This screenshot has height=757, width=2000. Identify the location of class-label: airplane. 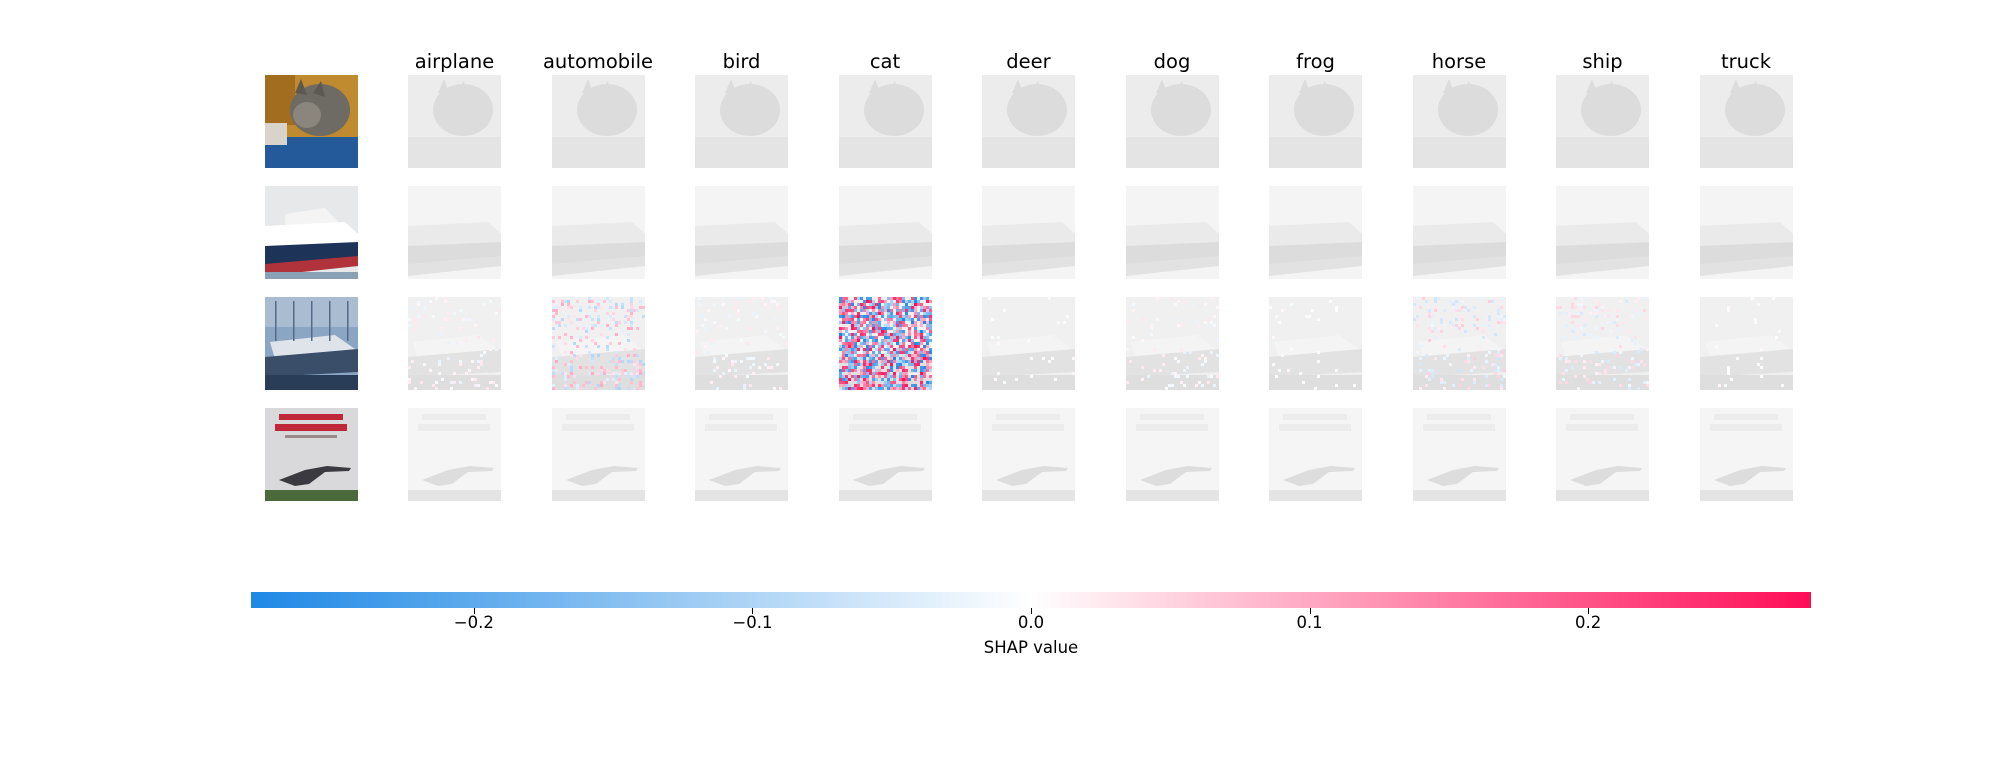
(454, 61).